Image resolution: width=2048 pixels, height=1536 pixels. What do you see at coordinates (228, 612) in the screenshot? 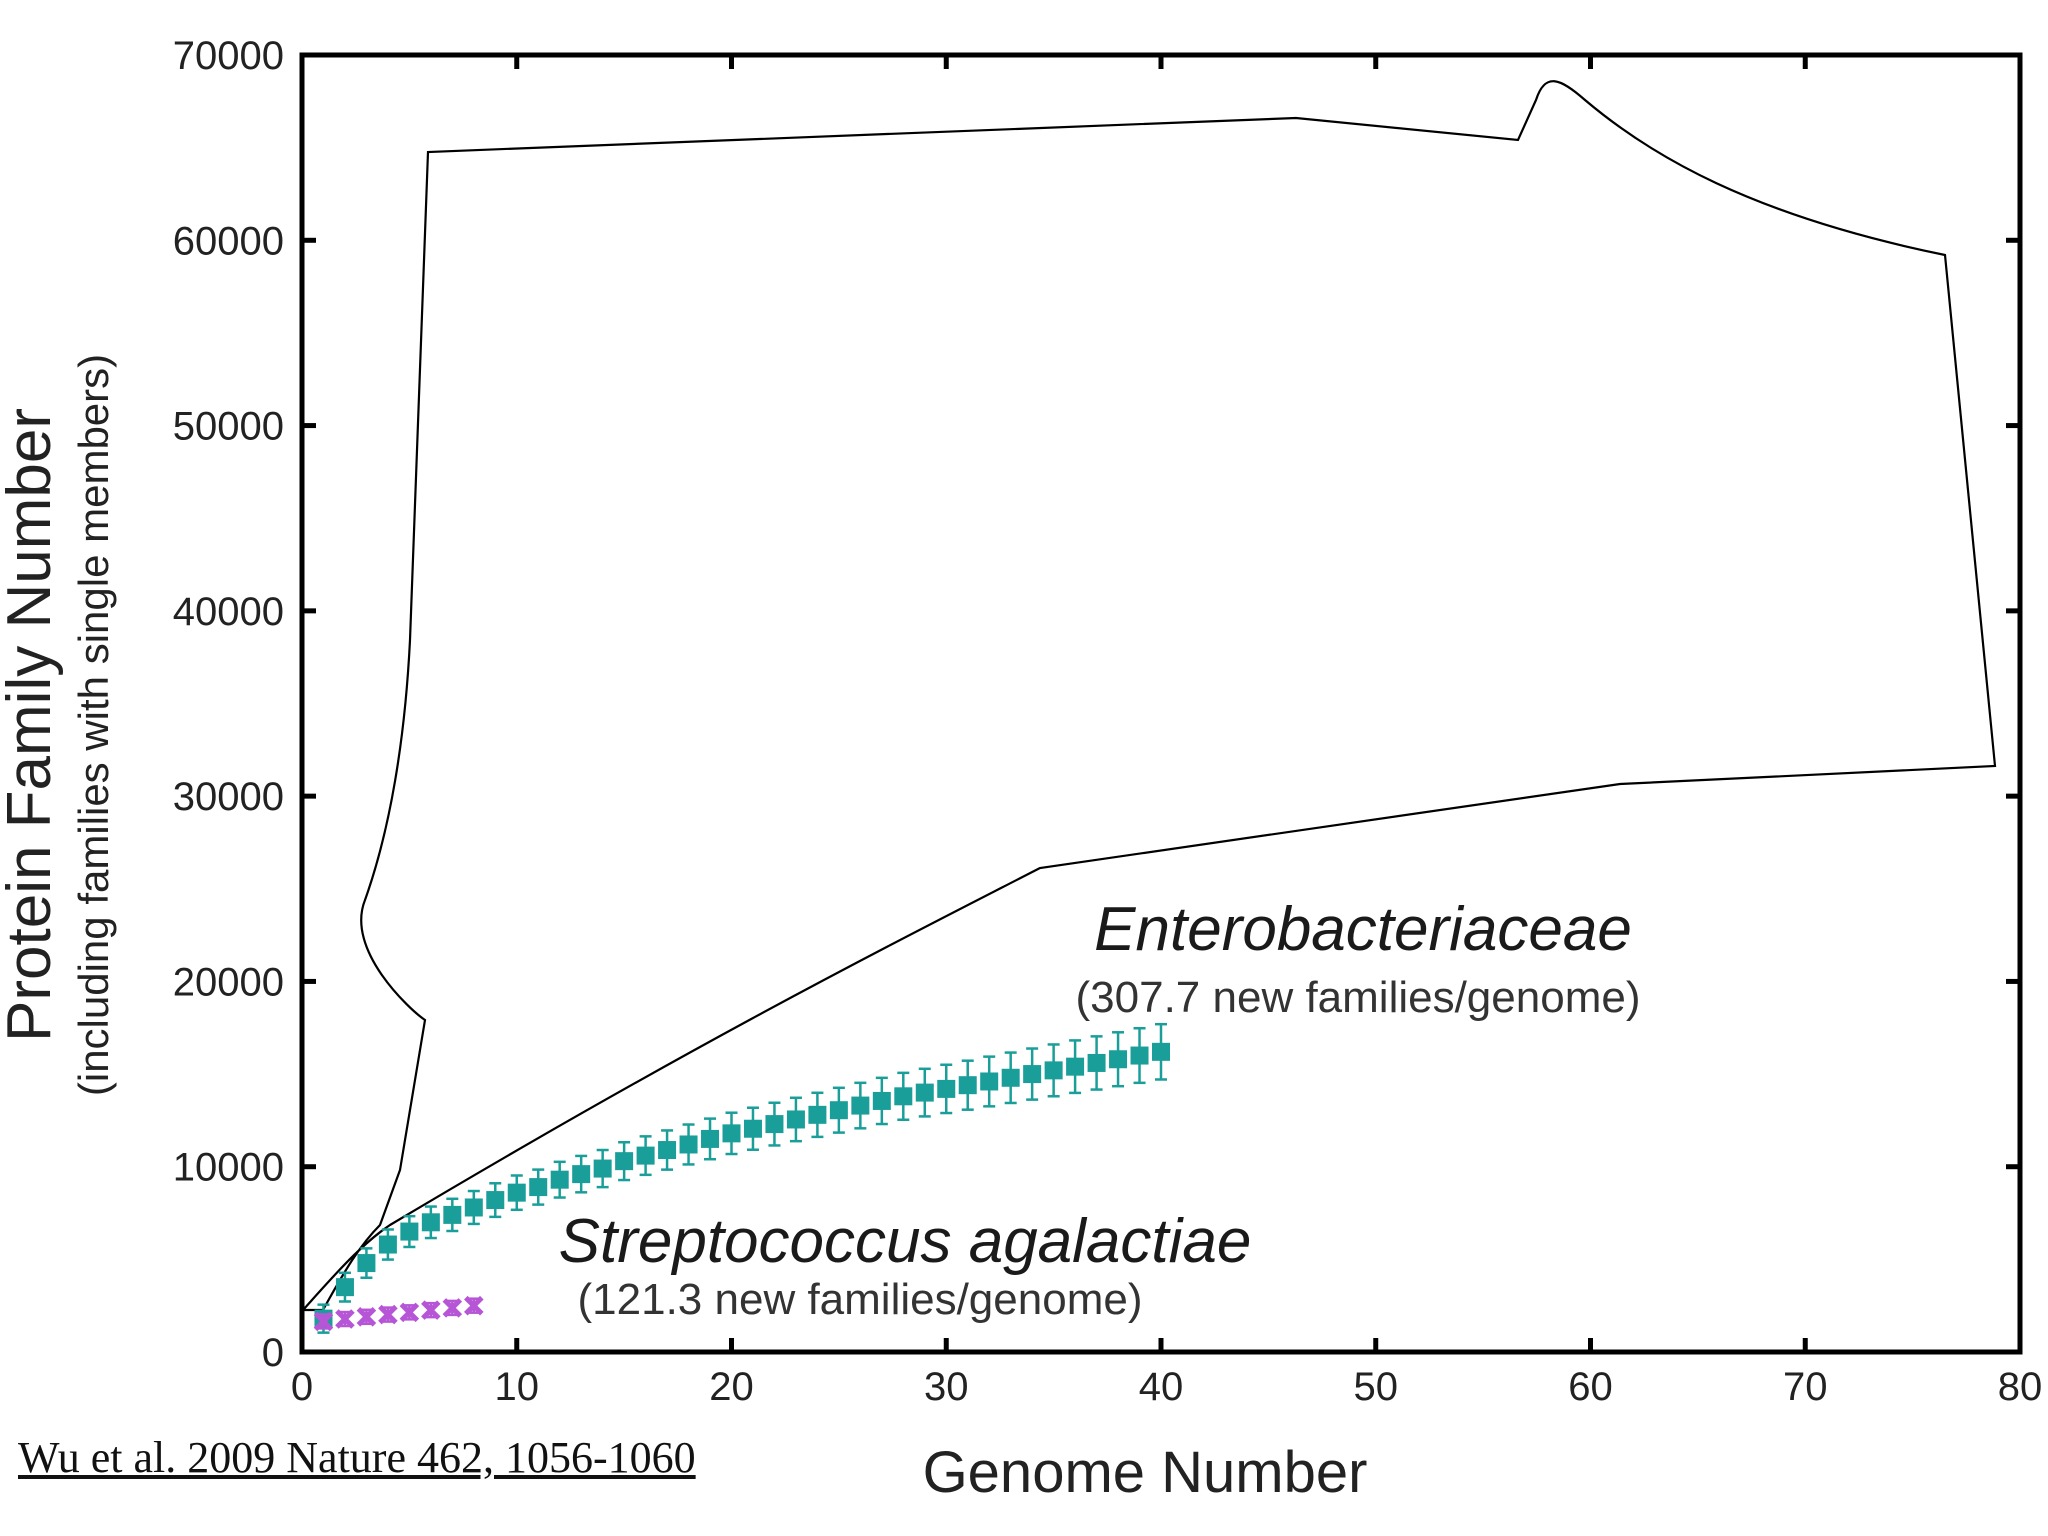
I see `y-tick-label: 40000` at bounding box center [228, 612].